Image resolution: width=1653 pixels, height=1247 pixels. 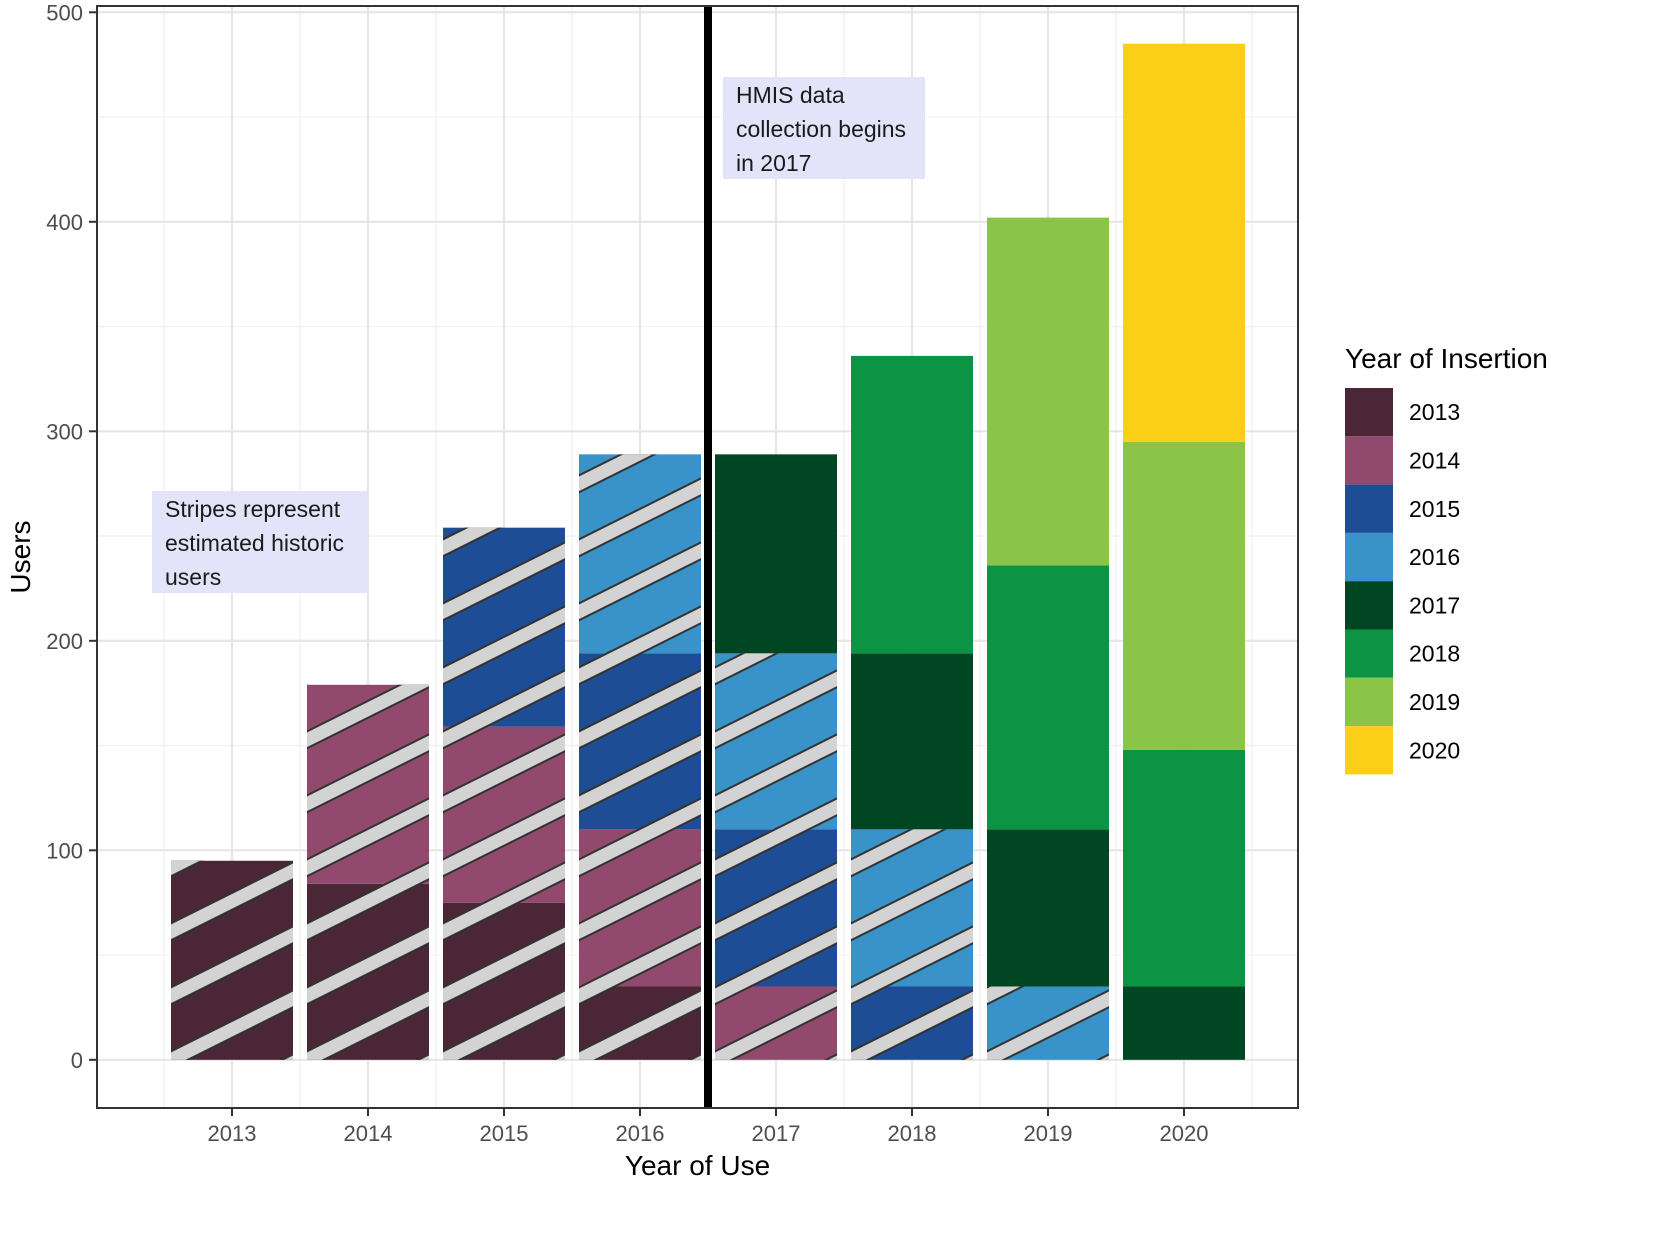 I want to click on stripes-bar-2018, so click(x=912, y=944).